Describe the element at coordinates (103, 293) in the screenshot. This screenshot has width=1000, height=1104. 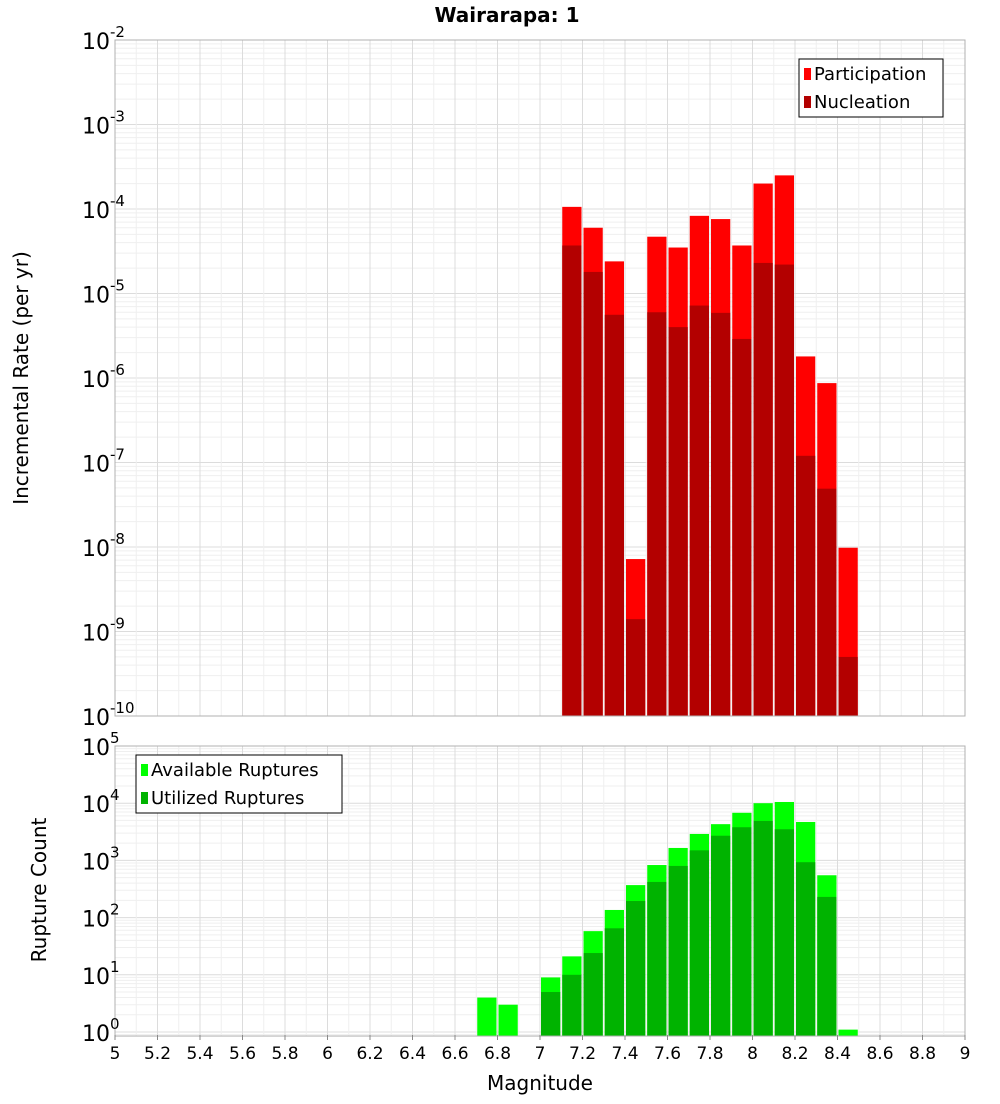
I see `top-y-tick-label: 10⁻⁵` at that location.